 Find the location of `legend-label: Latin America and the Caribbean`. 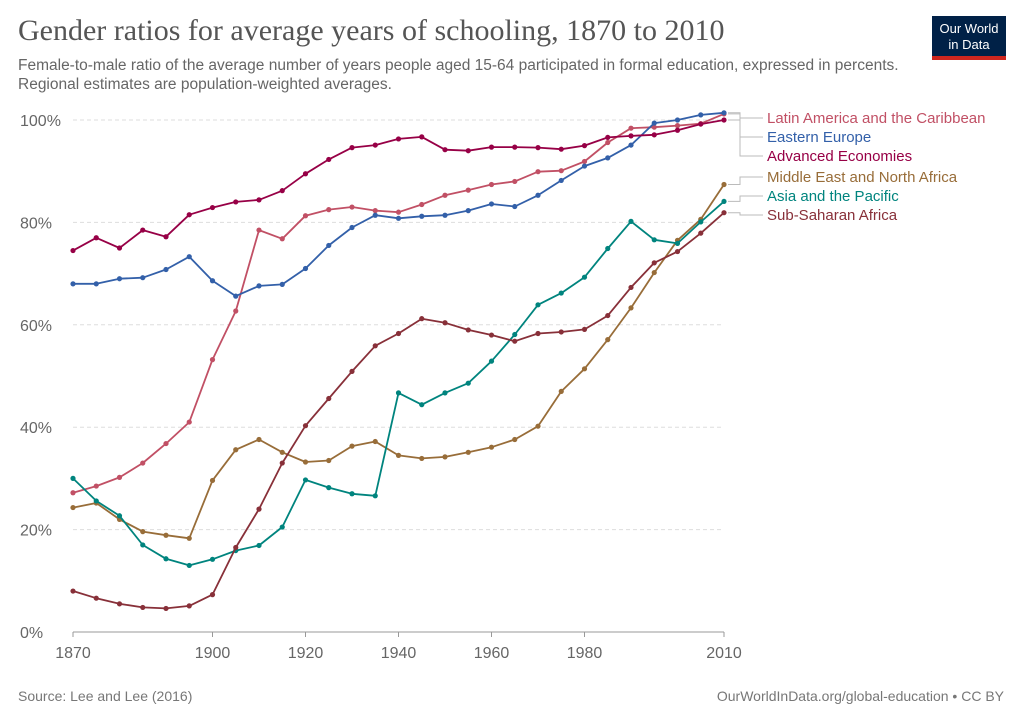

legend-label: Latin America and the Caribbean is located at coordinates (876, 118).